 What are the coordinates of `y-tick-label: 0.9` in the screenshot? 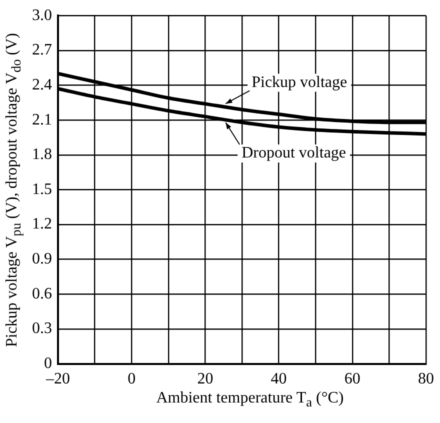 It's located at (42, 259).